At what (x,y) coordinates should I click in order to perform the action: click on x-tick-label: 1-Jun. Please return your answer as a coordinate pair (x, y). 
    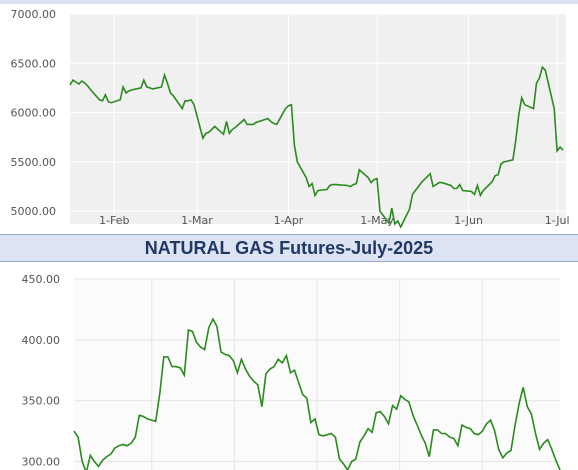
    Looking at the image, I should click on (468, 220).